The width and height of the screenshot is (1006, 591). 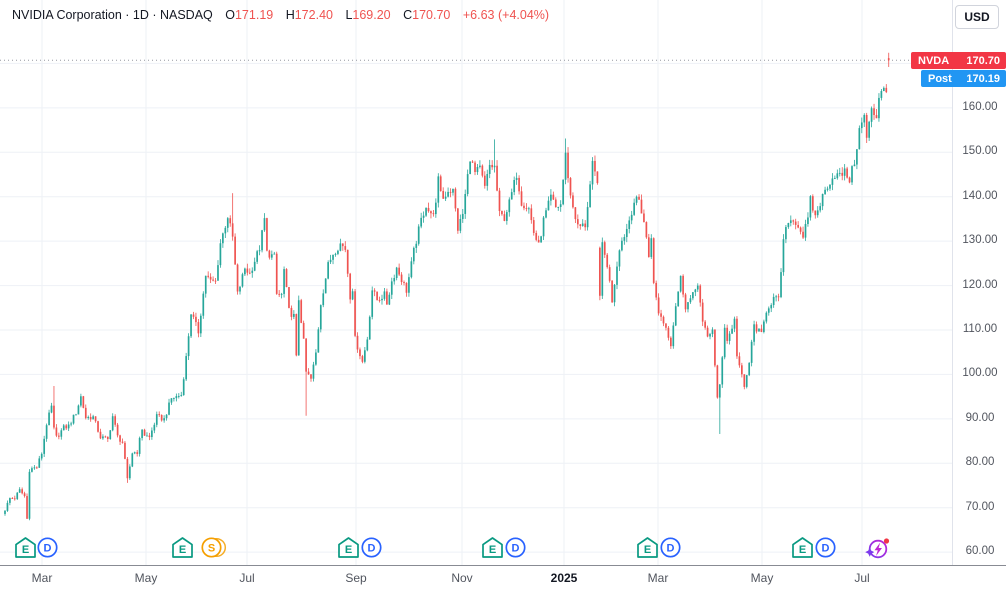 What do you see at coordinates (503, 578) in the screenshot?
I see `time-axis: Mar May Jul Sep Nov 2025 Mar May Jul` at bounding box center [503, 578].